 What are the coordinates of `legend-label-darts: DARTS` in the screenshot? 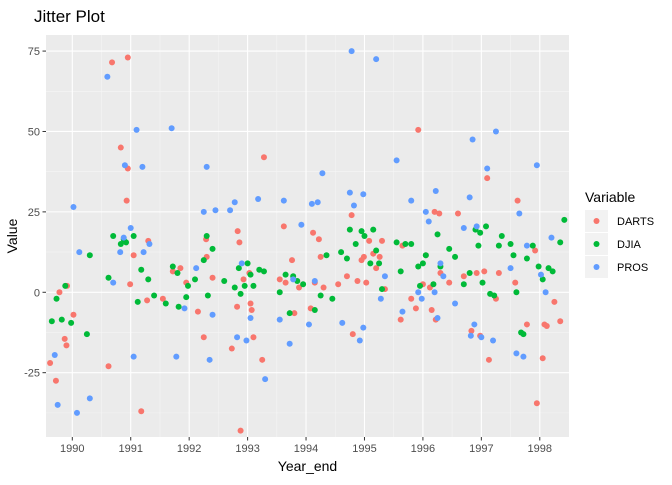 It's located at (635, 222).